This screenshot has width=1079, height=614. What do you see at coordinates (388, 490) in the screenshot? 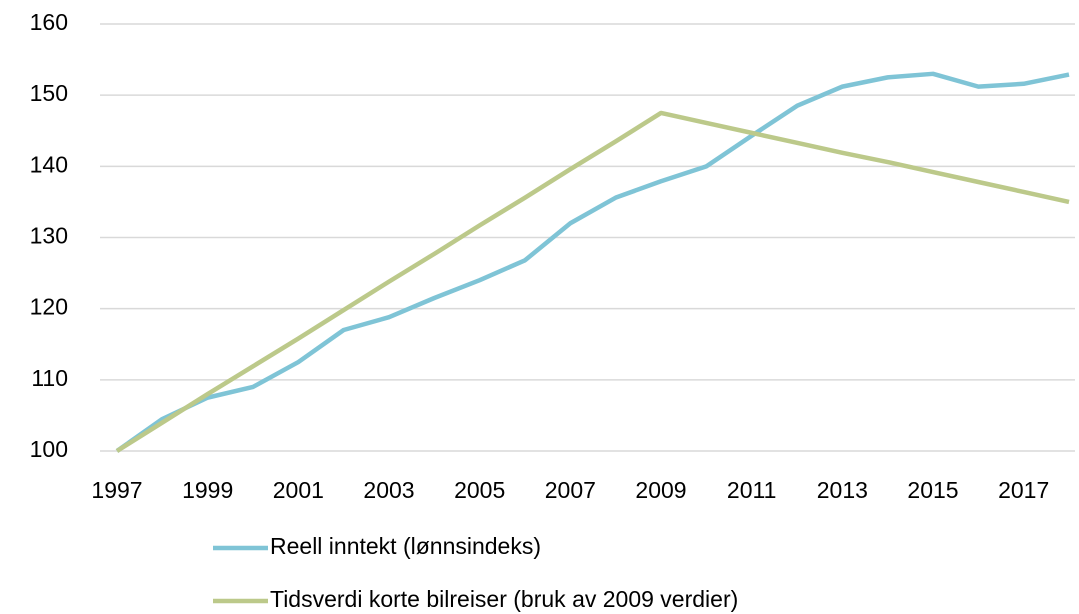
I see `x-tick-label: 2003` at bounding box center [388, 490].